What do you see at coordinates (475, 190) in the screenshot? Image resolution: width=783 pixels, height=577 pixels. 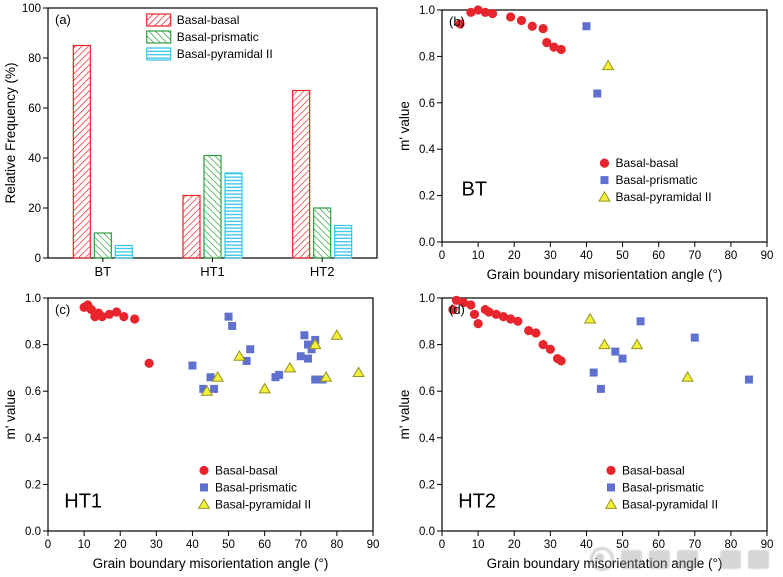 I see `group-label: BT` at bounding box center [475, 190].